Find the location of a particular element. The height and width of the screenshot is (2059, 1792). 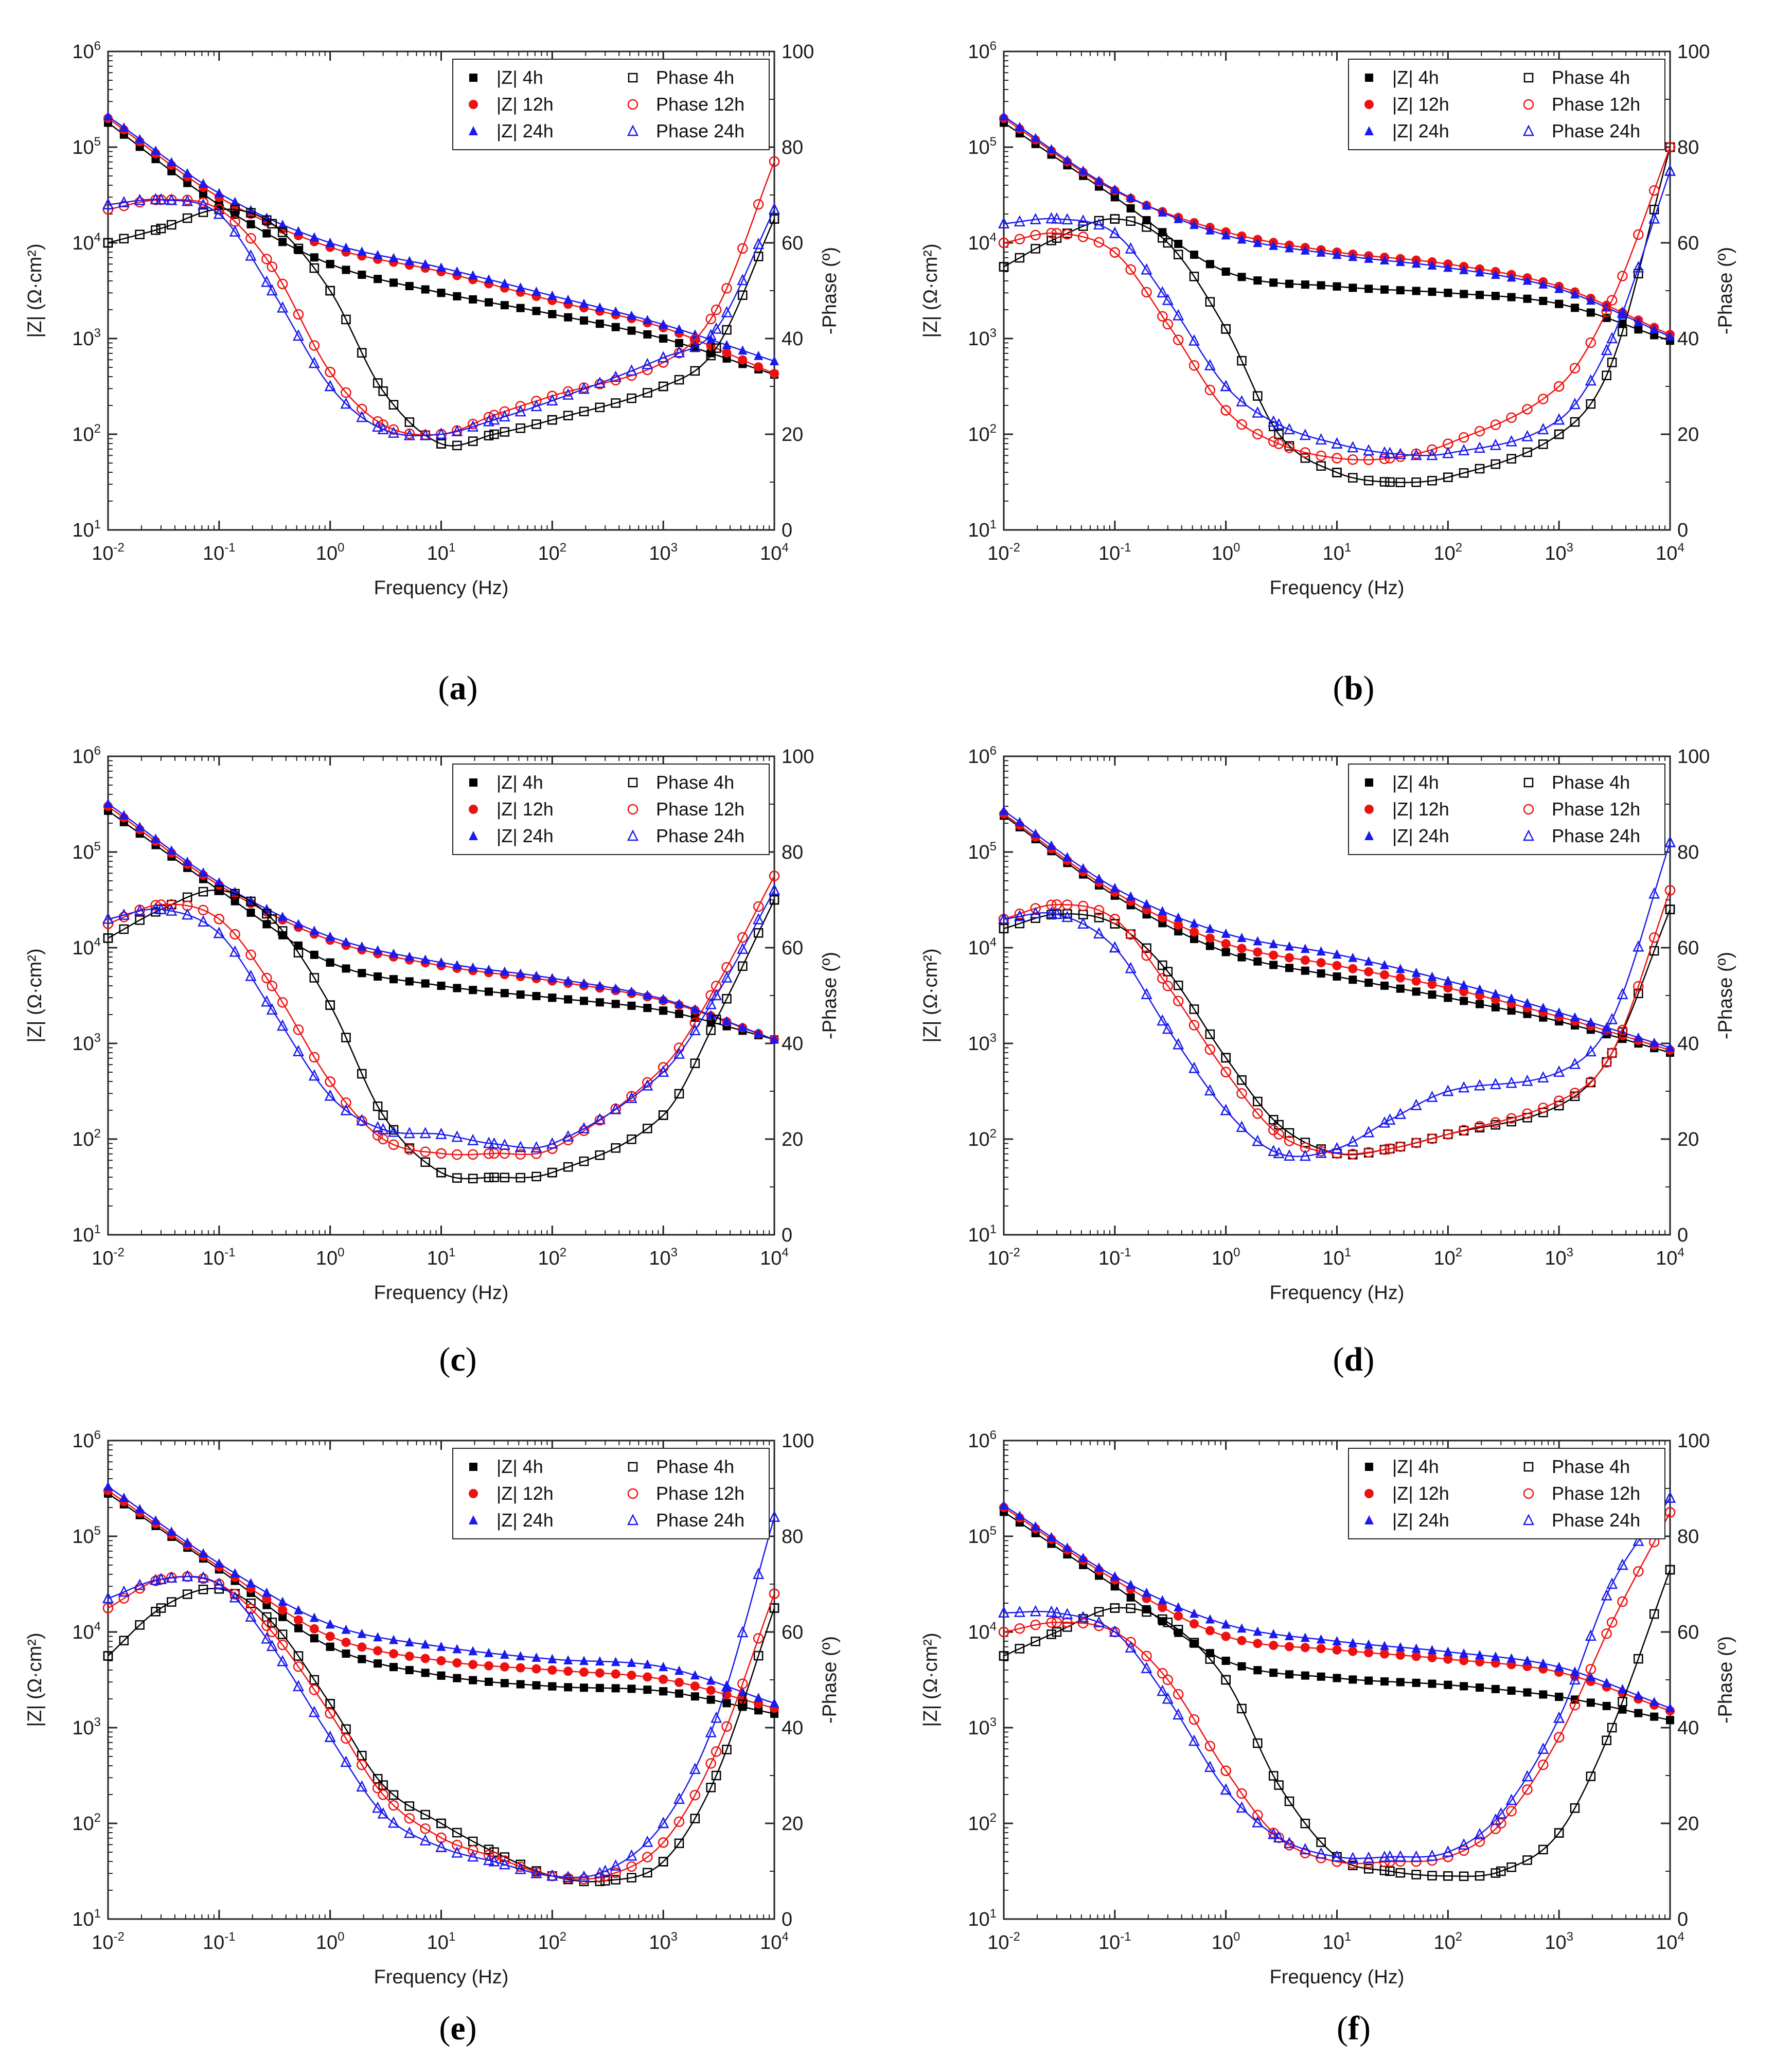

y-right-tick-label: 100 is located at coordinates (1693, 52).